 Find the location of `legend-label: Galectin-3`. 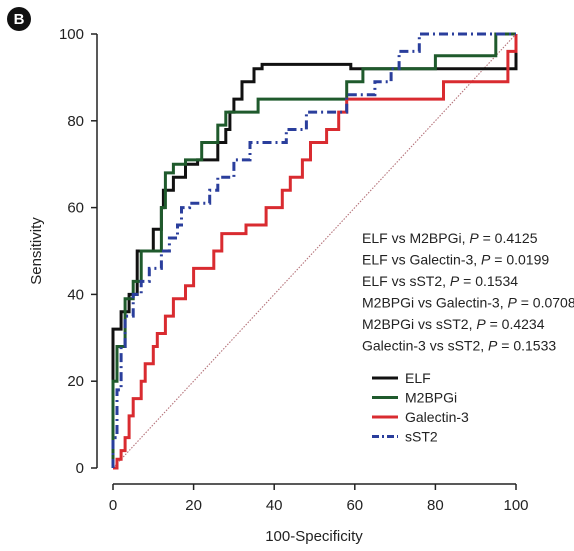

legend-label: Galectin-3 is located at coordinates (437, 417).